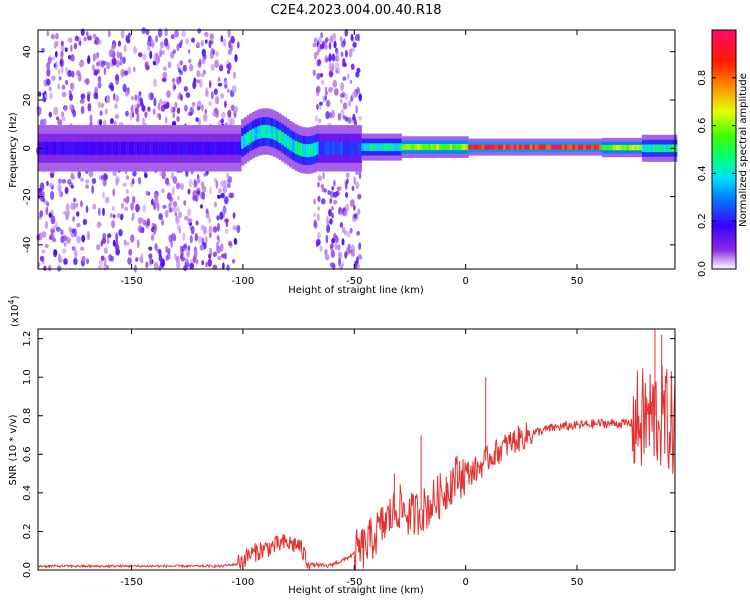  I want to click on spectrogram-x-label: Height of straight line (km), so click(356, 290).